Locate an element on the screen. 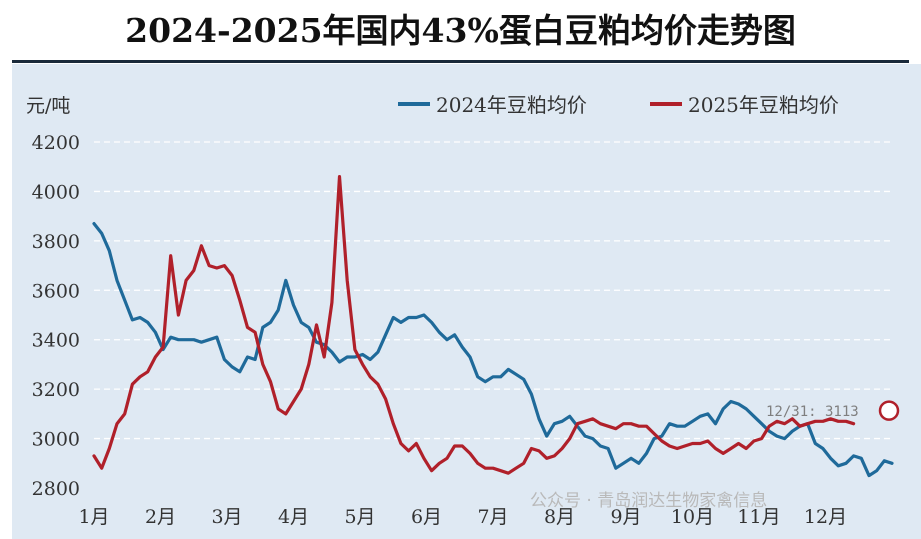 This screenshot has height=539, width=921. x-axis-ticks: 1月 2月 3月 4月 5月 6月 7月 8月 9月 10月 11月 12月 is located at coordinates (462, 517).